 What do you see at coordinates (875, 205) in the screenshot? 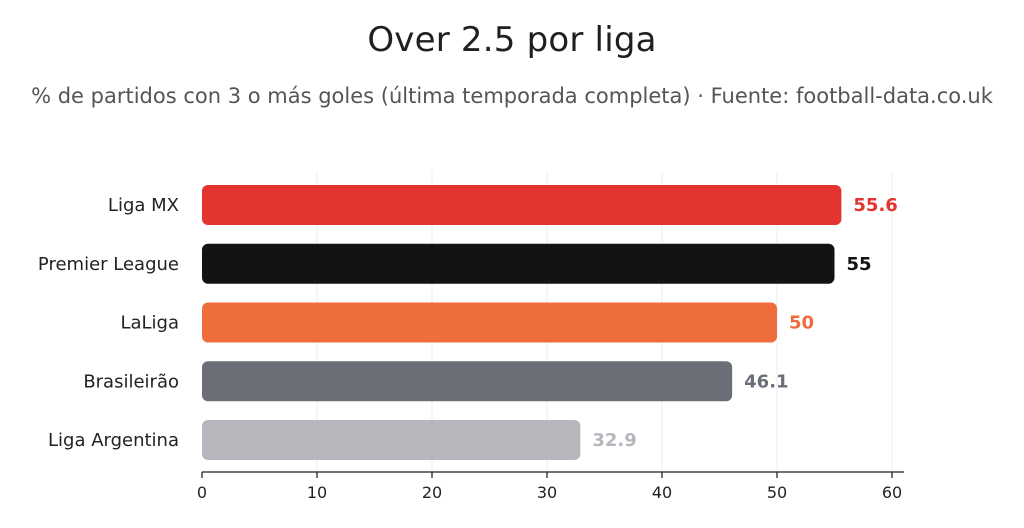
I see `value-label: 55.6` at bounding box center [875, 205].